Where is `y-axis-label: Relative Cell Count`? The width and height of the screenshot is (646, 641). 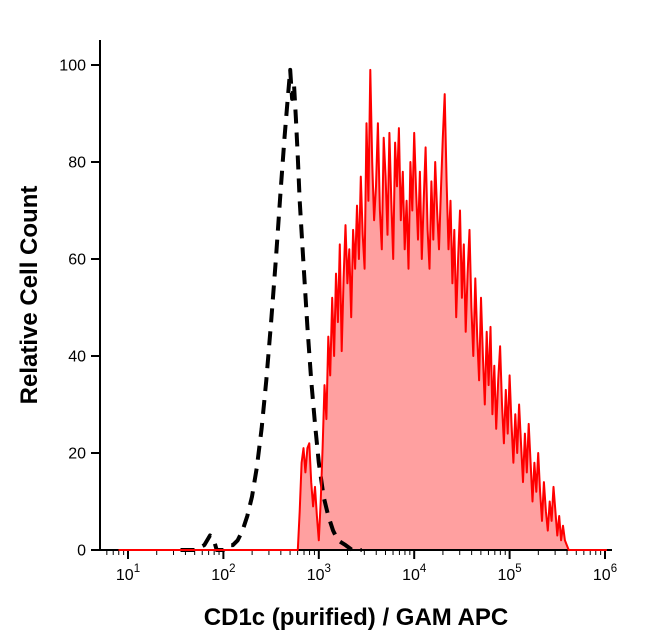
y-axis-label: Relative Cell Count is located at coordinates (29, 295).